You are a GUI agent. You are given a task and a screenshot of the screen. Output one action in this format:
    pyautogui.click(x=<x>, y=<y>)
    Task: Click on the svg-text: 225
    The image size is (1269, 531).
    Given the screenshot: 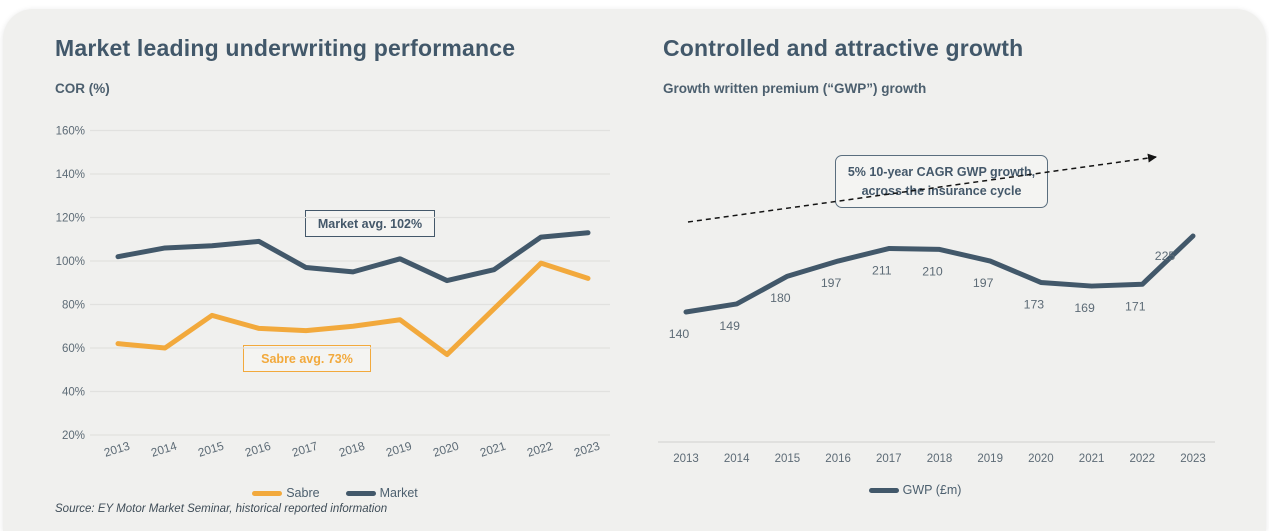 What is the action you would take?
    pyautogui.click(x=1165, y=256)
    